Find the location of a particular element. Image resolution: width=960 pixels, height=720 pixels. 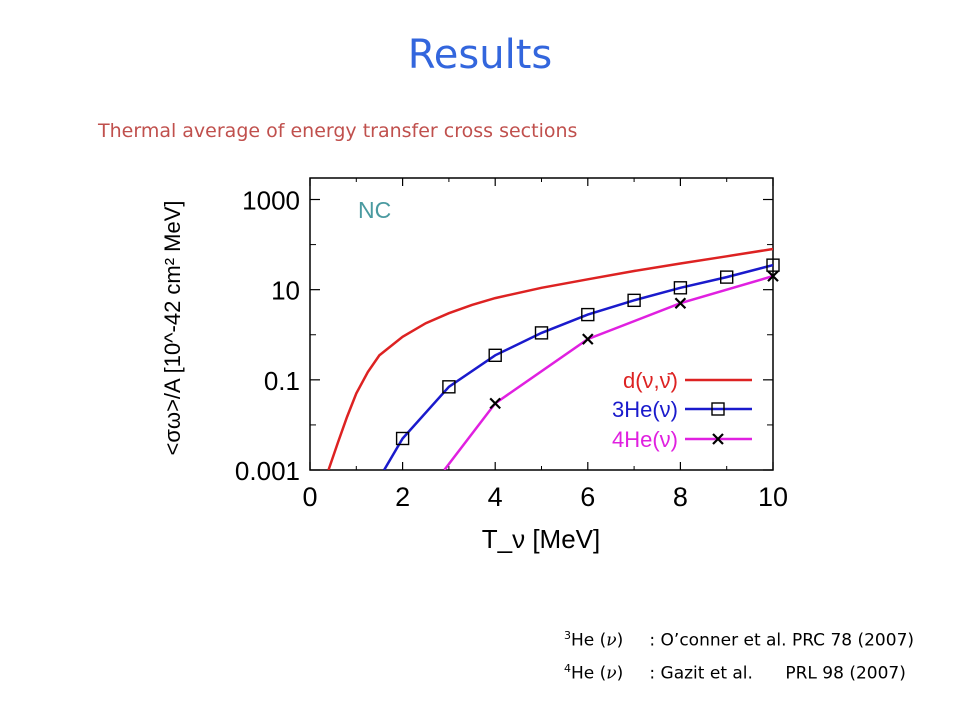

reference-mass: 3 is located at coordinates (567, 635).